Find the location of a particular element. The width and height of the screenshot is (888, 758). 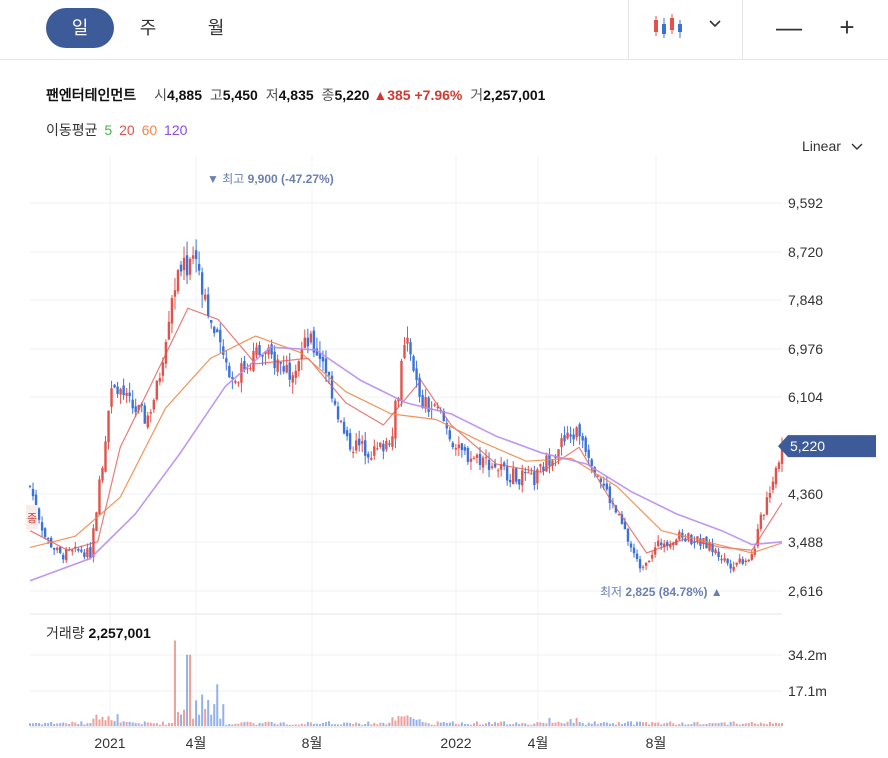

zoom-out-button: — is located at coordinates (789, 27).